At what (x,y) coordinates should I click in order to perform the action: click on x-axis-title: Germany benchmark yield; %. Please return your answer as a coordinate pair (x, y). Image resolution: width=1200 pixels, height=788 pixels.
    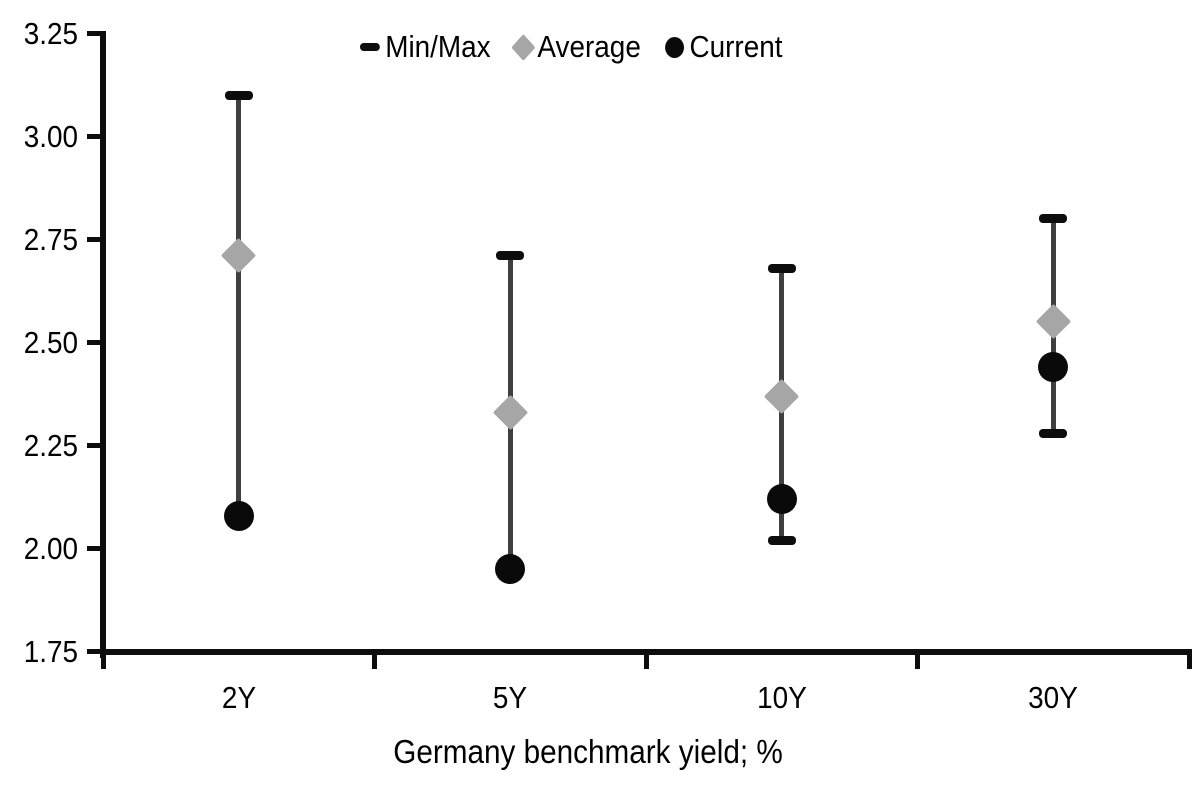
    Looking at the image, I should click on (588, 751).